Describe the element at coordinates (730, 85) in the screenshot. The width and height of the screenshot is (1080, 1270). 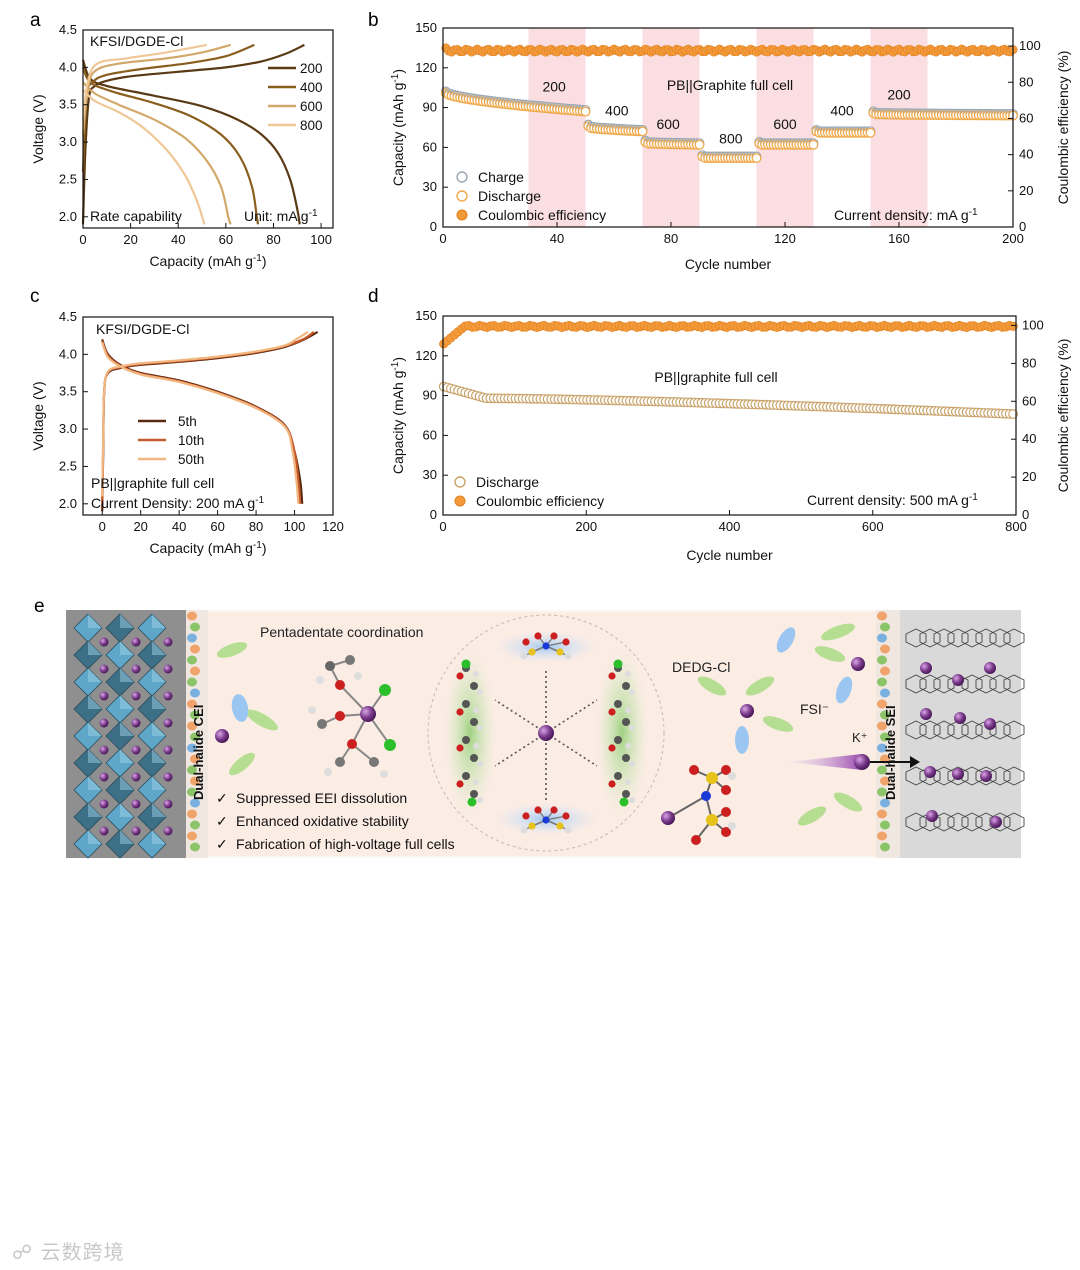
I see `chart-title: PB||Graphite full cell` at that location.